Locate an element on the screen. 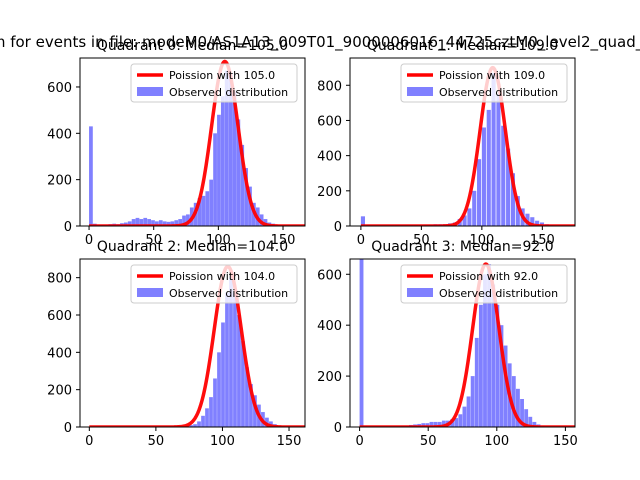 Image resolution: width=640 pixels, height=480 pixels. legend-patch-swatch is located at coordinates (150, 91).